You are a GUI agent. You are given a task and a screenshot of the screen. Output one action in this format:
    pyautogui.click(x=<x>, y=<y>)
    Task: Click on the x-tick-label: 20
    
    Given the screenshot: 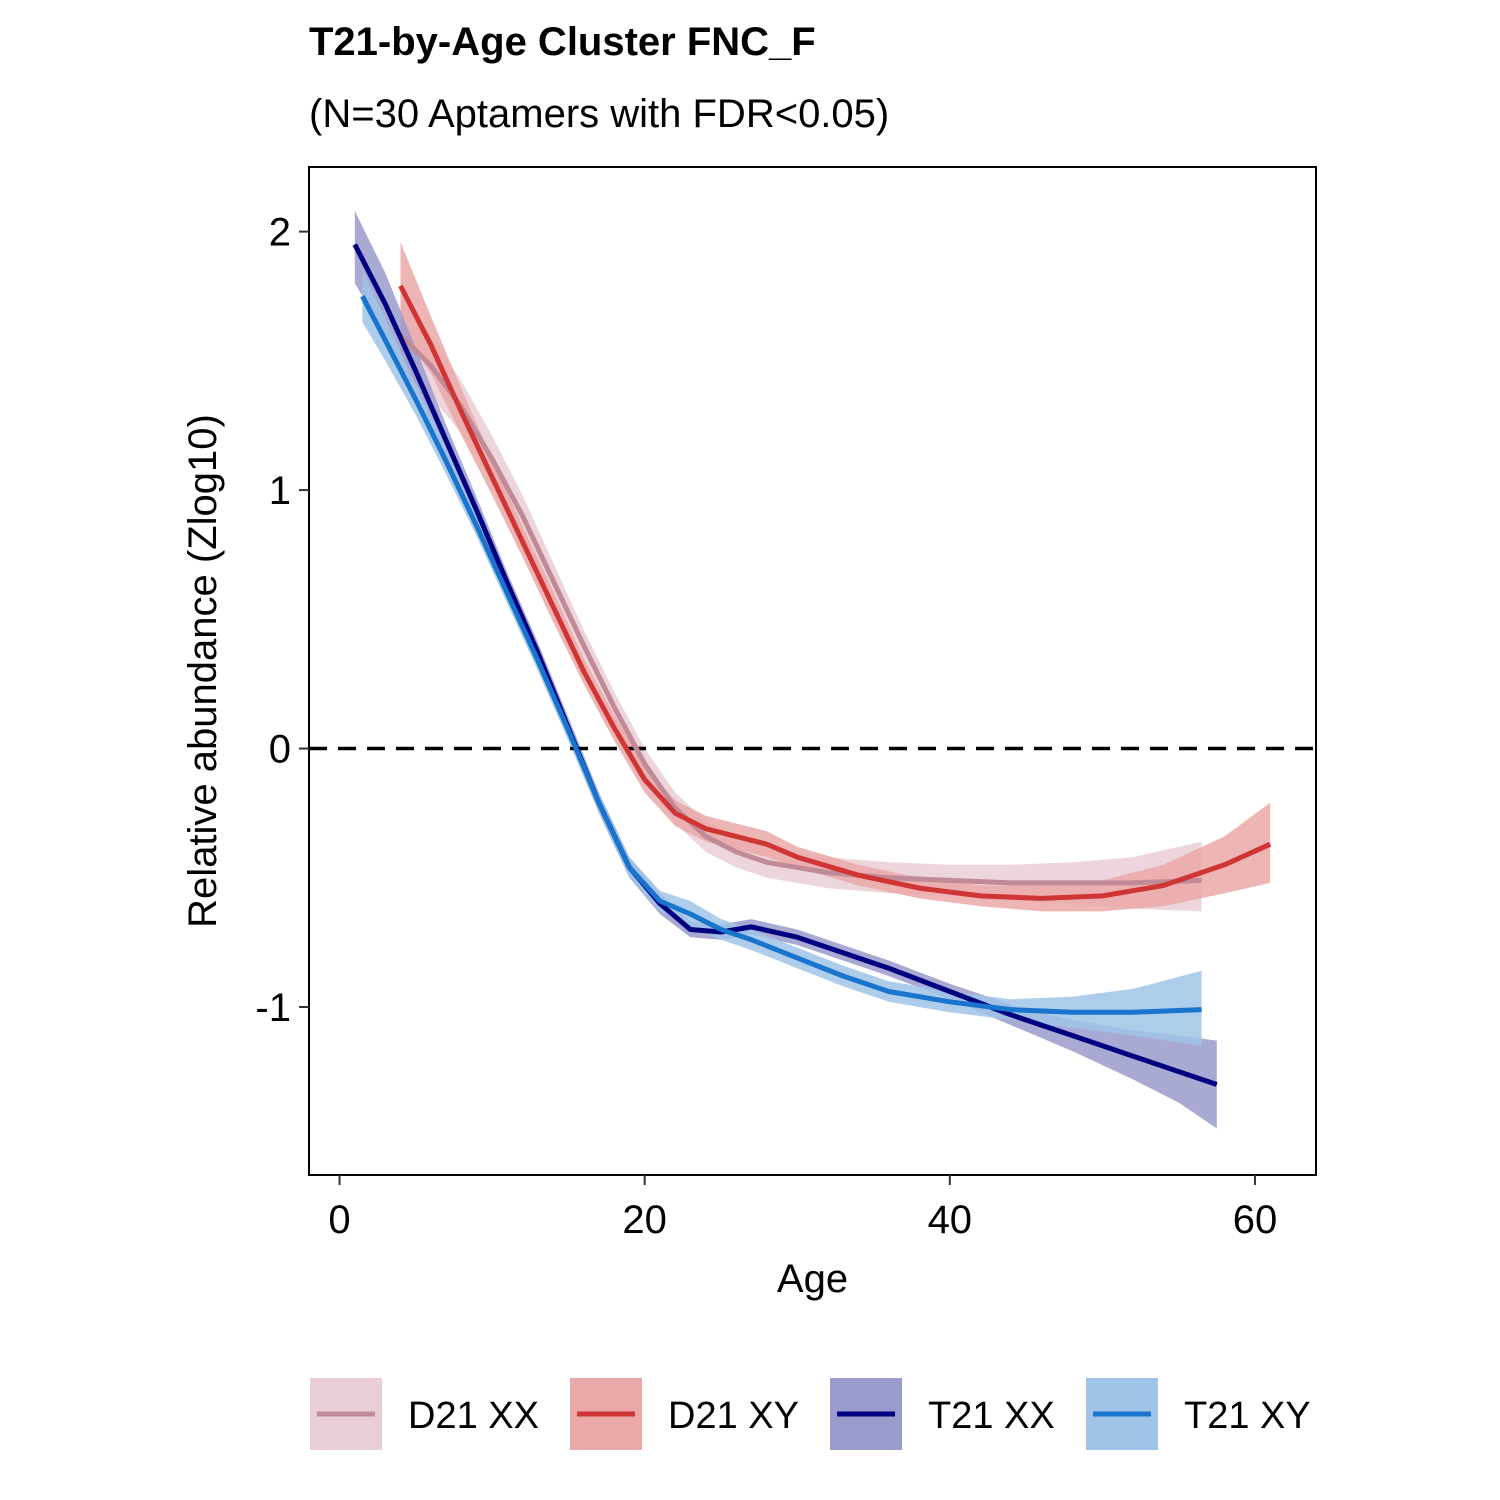 What is the action you would take?
    pyautogui.click(x=644, y=1220)
    